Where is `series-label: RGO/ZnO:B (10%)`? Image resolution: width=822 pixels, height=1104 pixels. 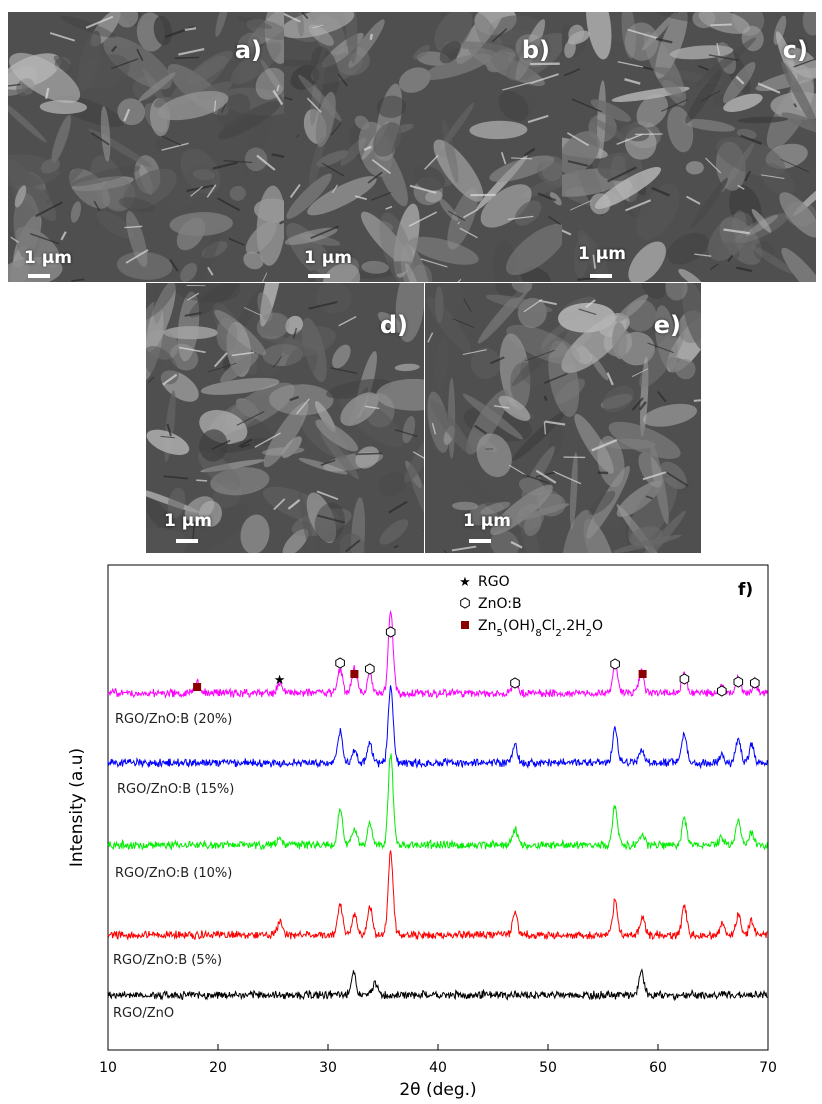 series-label: RGO/ZnO:B (10%) is located at coordinates (173, 873).